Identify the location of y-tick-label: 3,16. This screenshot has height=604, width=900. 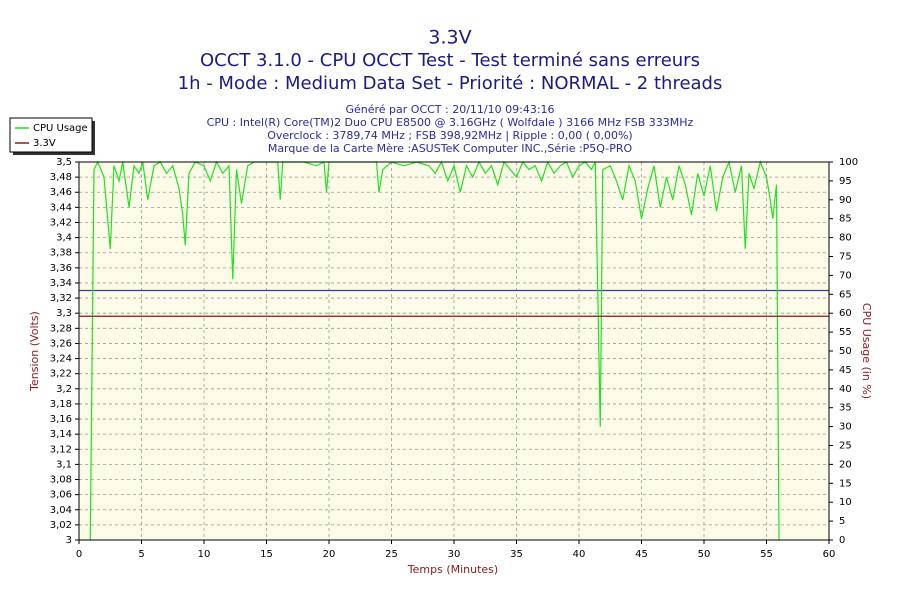
(61, 419).